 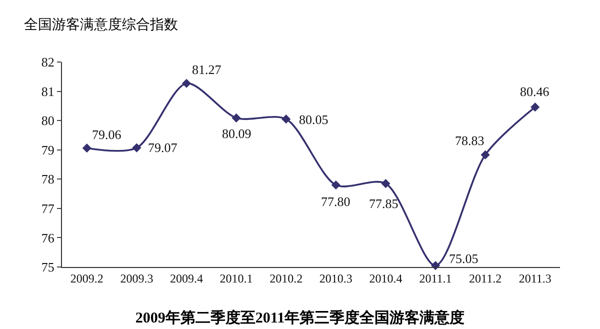 I want to click on x-tick-label: 2011.2, so click(x=485, y=278).